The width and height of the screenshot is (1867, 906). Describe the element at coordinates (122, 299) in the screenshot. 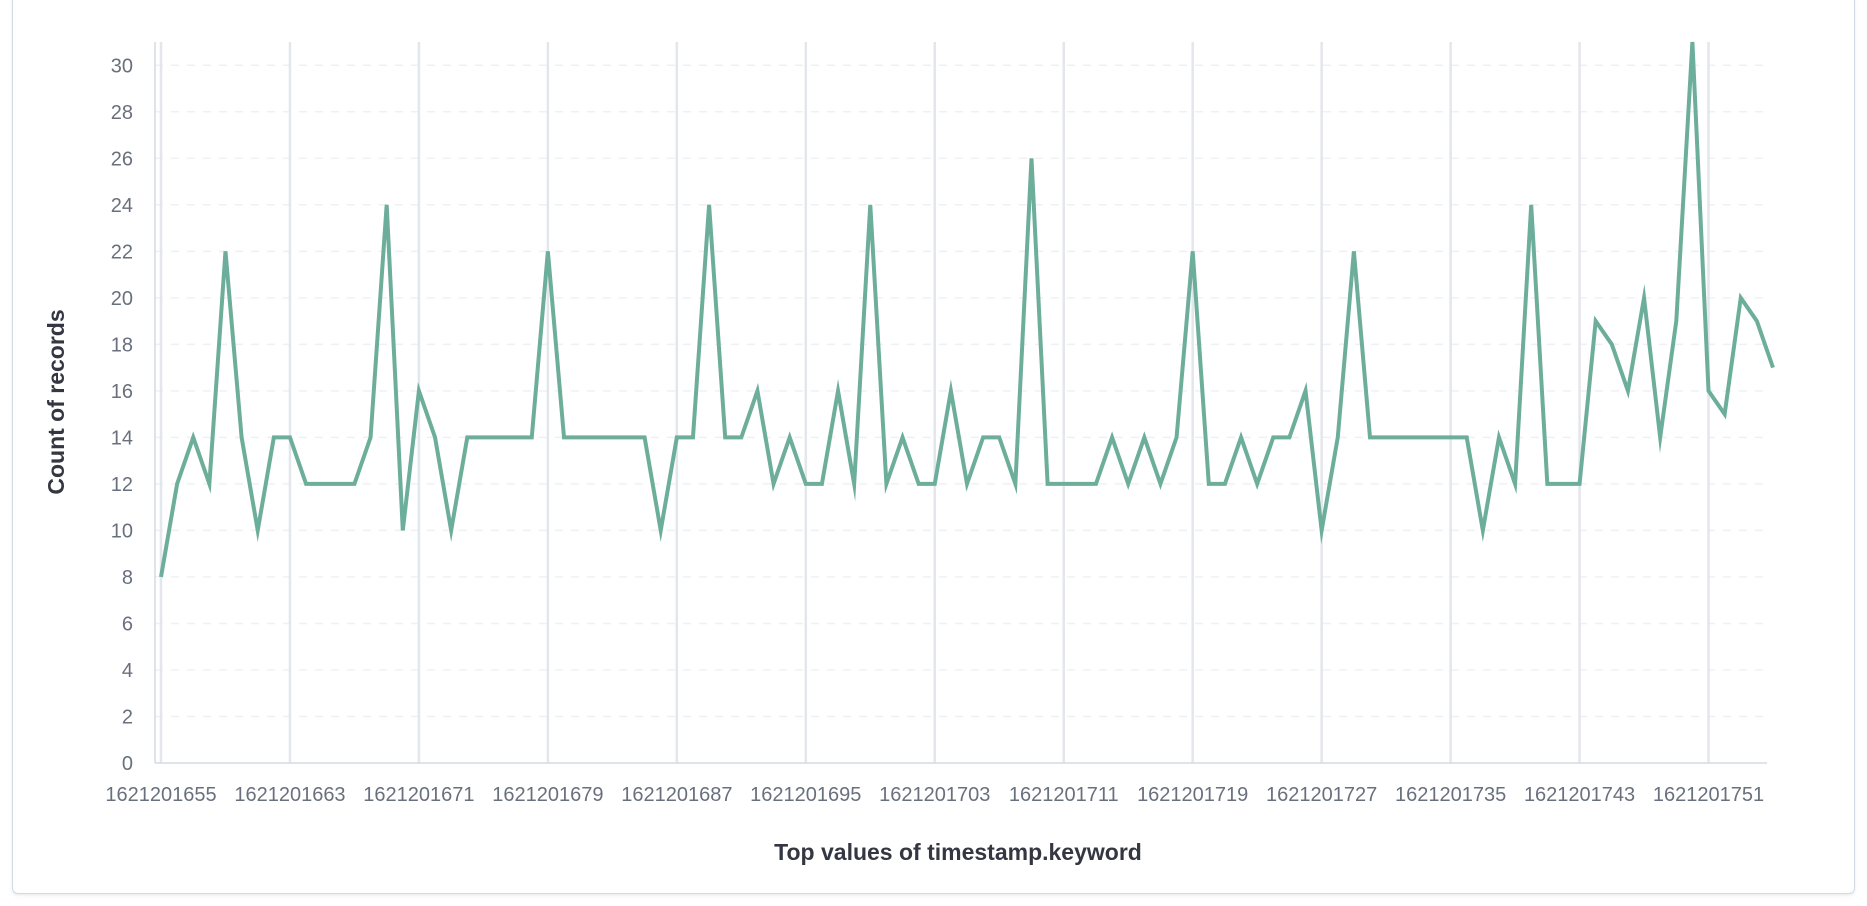

I see `y-tick-label: 20` at that location.